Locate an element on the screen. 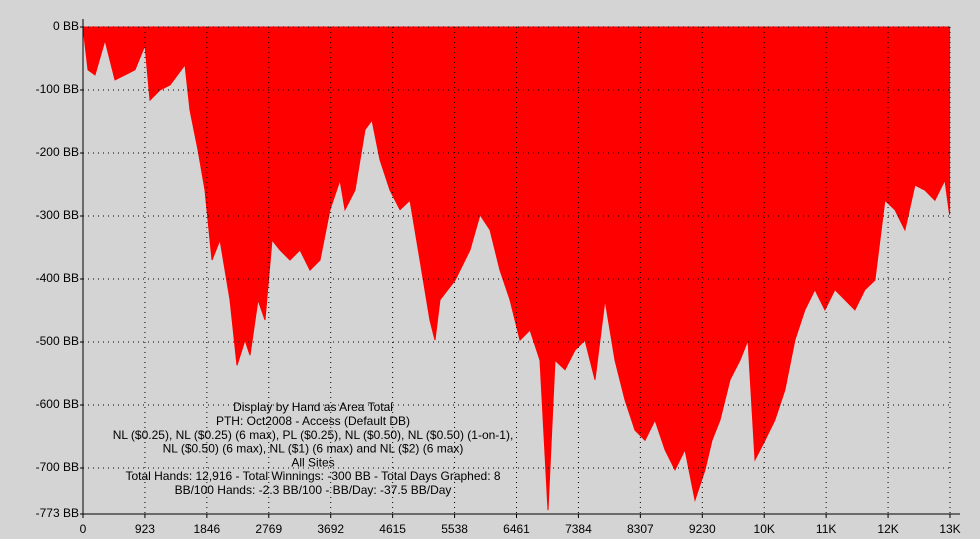 This screenshot has width=980, height=539. x-tick-label: 5538 is located at coordinates (454, 529).